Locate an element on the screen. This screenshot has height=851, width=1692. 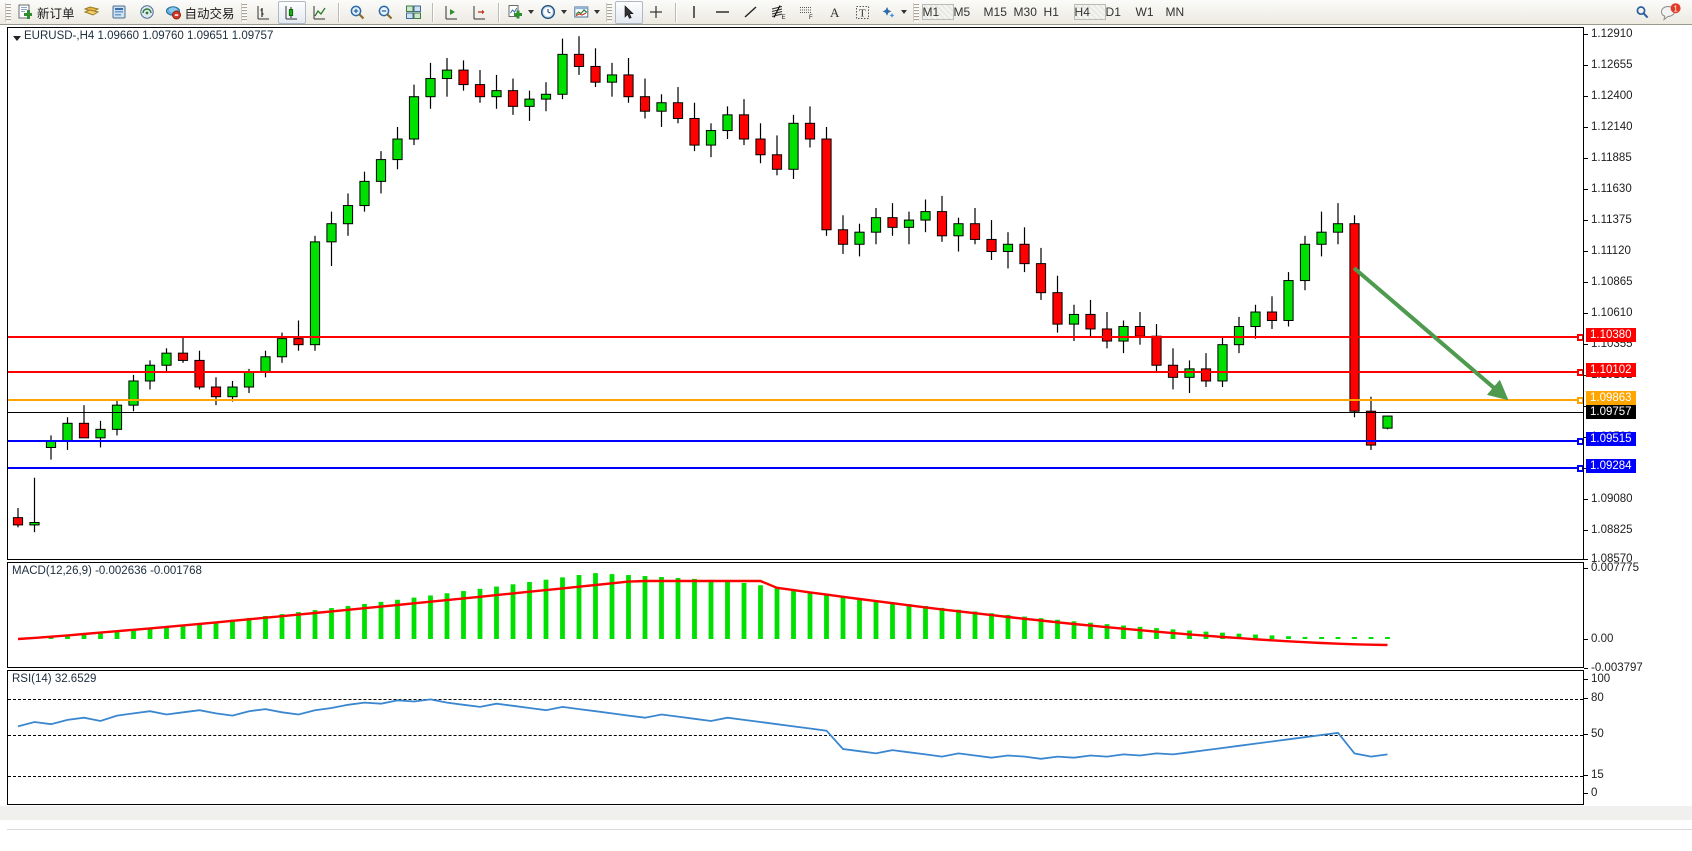
profiles-icon is located at coordinates (91, 12).